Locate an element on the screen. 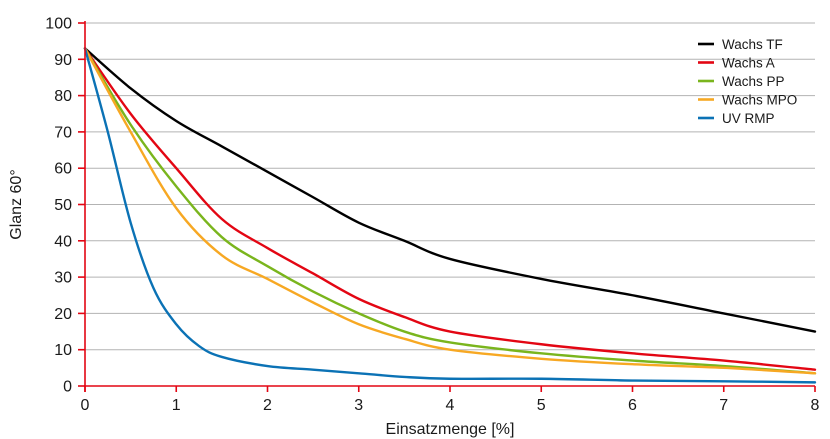  x-tick-label-8: 8 is located at coordinates (815, 405).